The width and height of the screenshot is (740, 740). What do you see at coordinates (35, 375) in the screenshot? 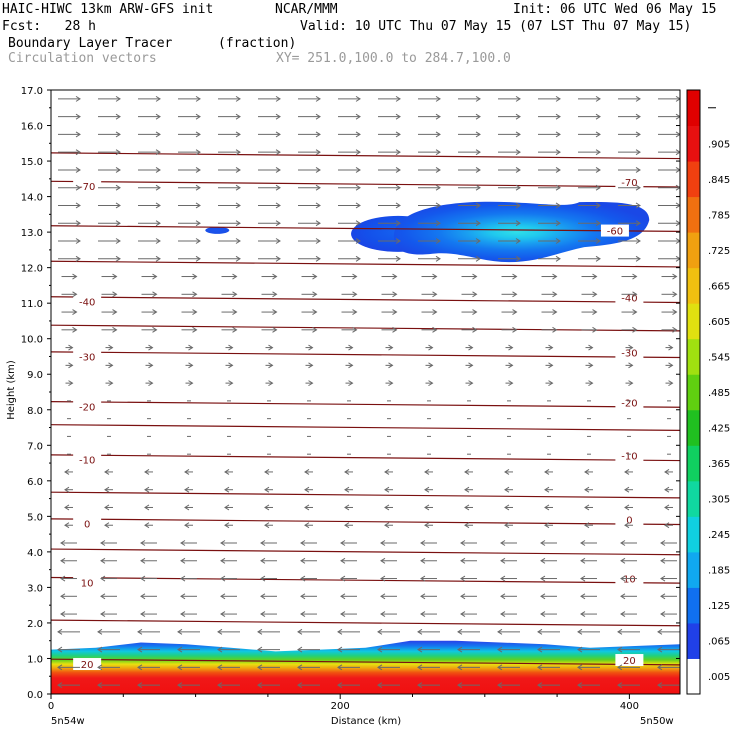
I see `y-tick-label: 9.0` at bounding box center [35, 375].